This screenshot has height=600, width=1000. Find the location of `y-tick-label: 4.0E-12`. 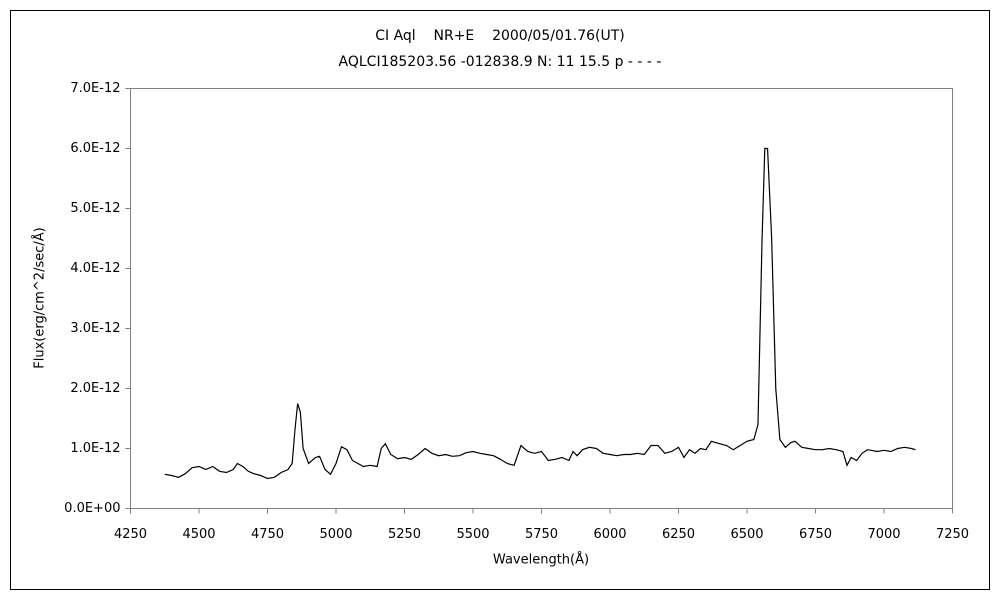

y-tick-label: 4.0E-12 is located at coordinates (95, 268).